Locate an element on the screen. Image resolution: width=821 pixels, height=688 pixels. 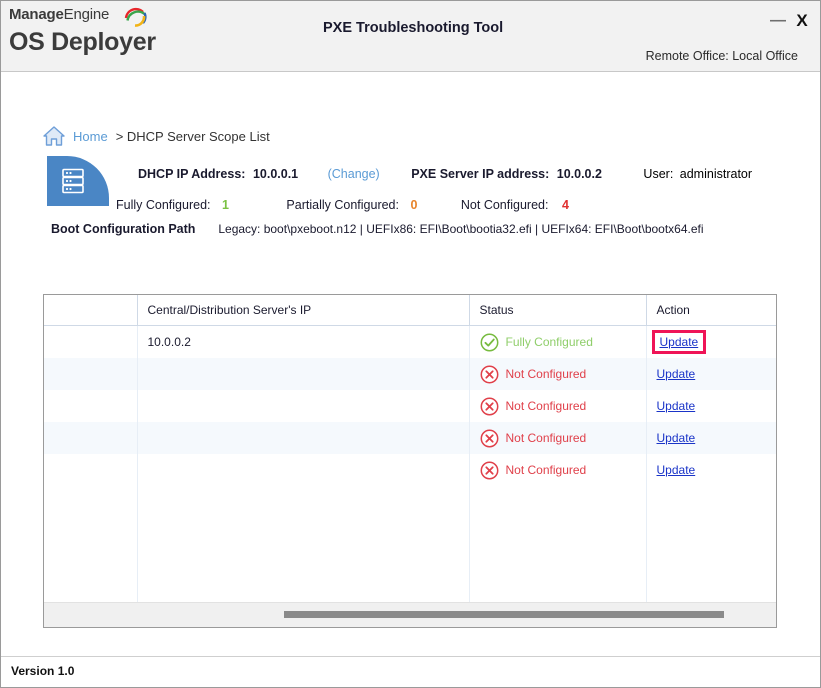
change-dhcp-link: (Change) is located at coordinates (353, 174).